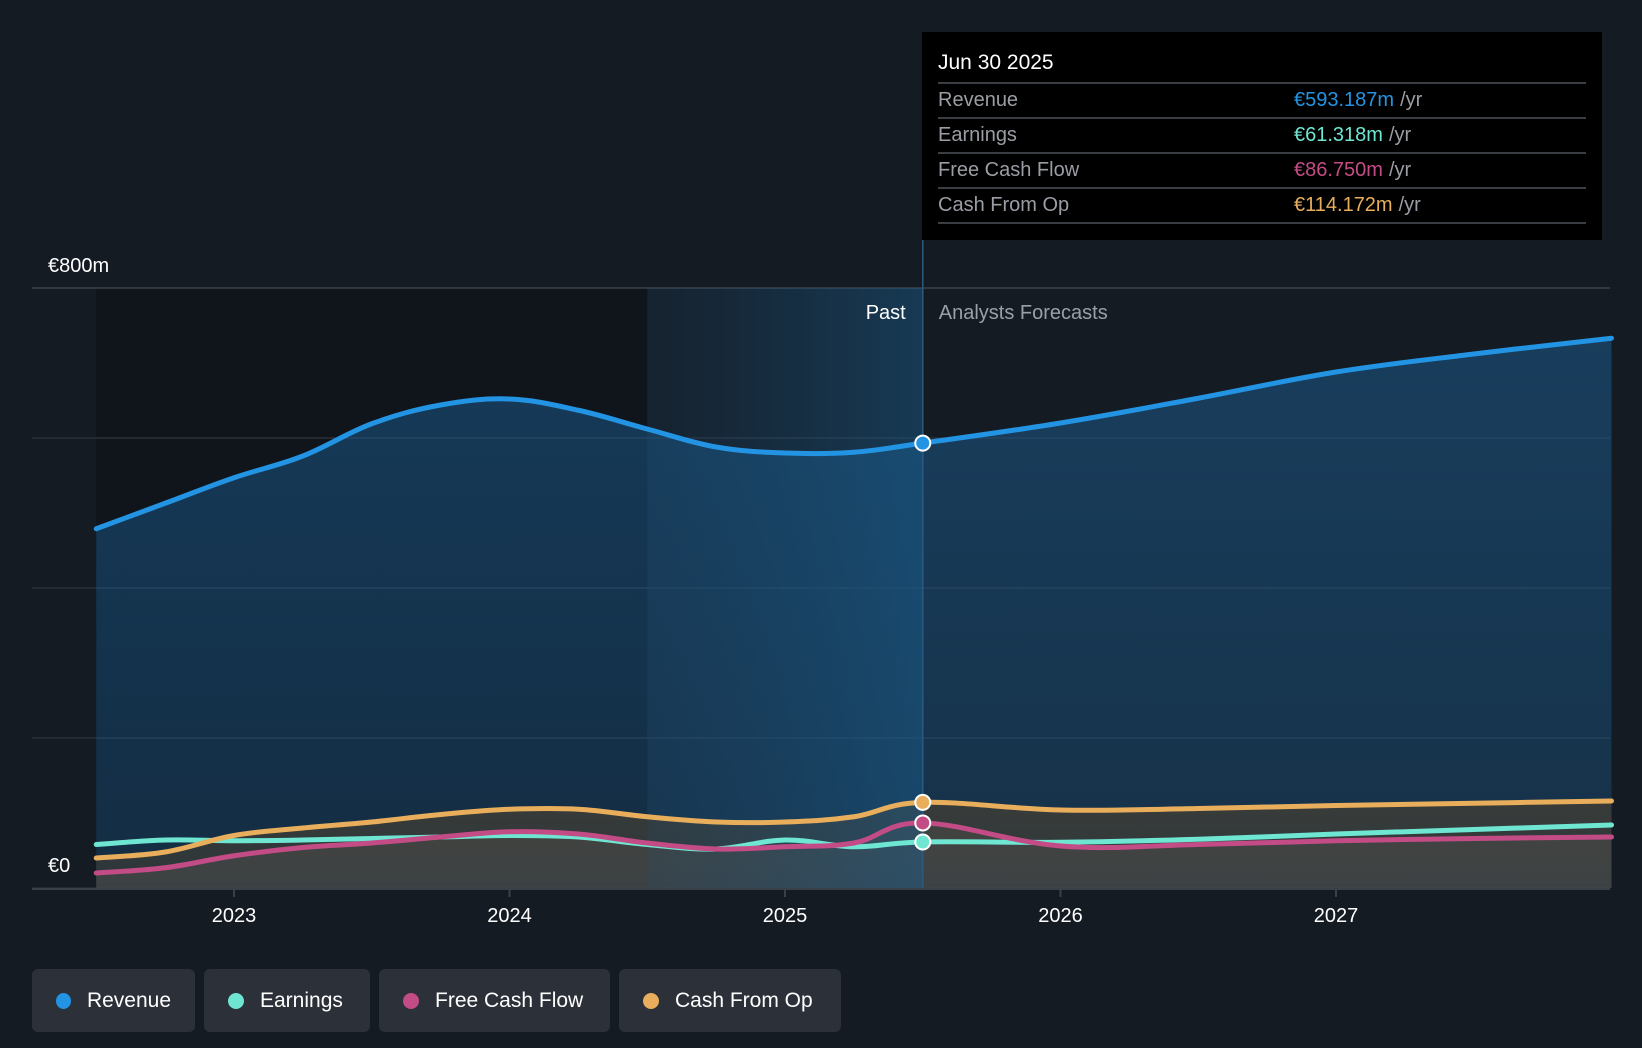 The height and width of the screenshot is (1048, 1642). I want to click on tooltip-row-cash-from-op: Cash From Op €114.172m /yr, so click(1262, 206).